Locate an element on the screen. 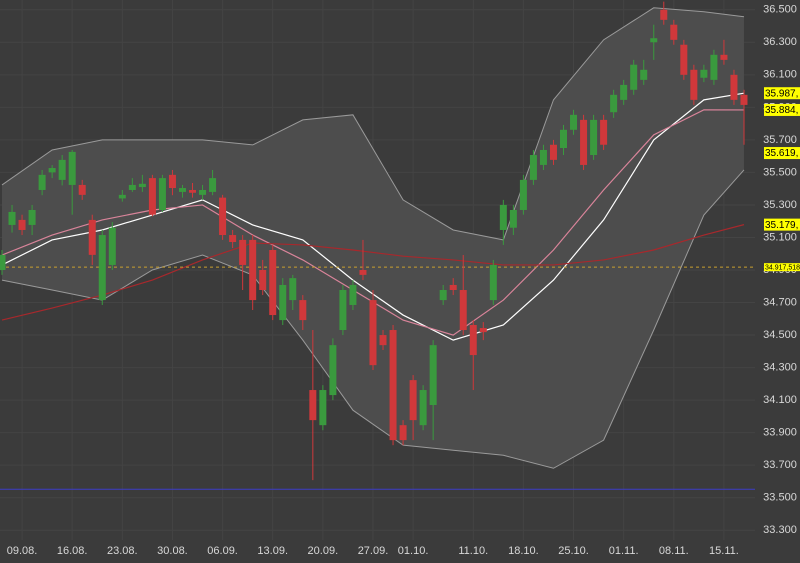 Image resolution: width=800 pixels, height=563 pixels. x-tick-label: 25.10. is located at coordinates (573, 551).